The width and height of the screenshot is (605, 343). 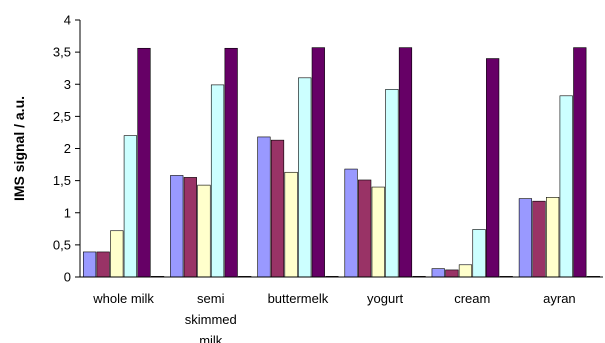 I want to click on y-tick-label: 3,5, so click(x=62, y=52).